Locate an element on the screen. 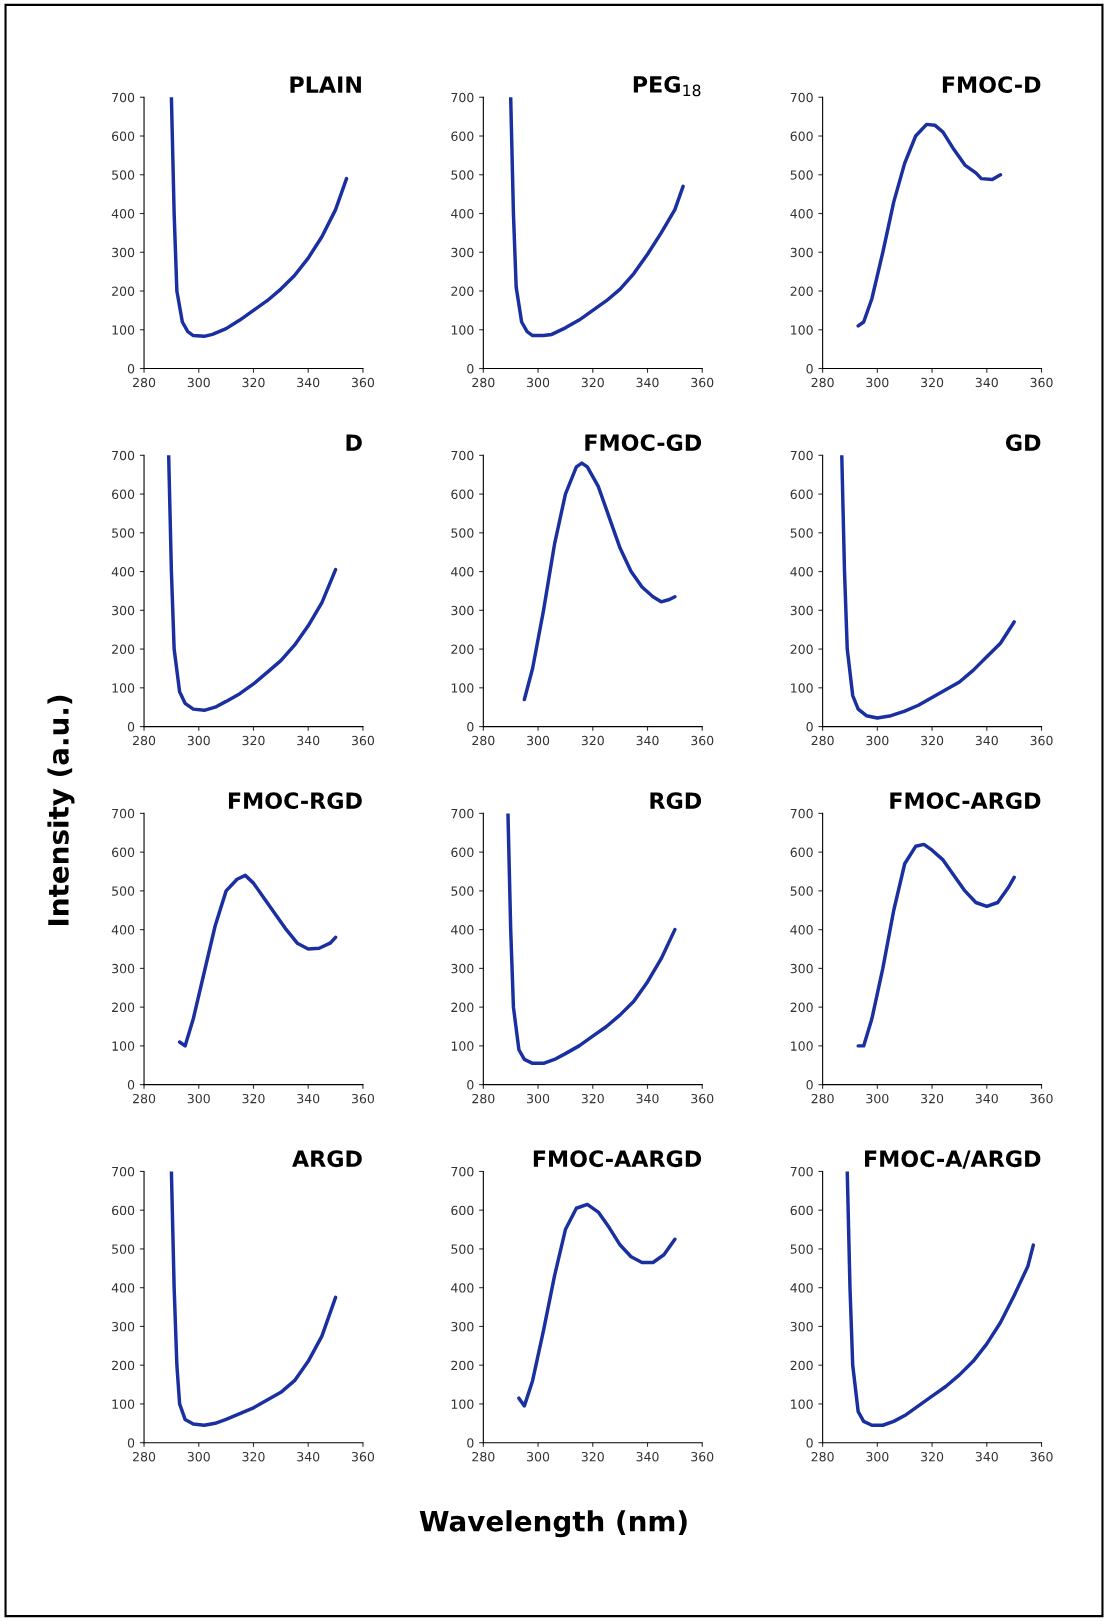 This screenshot has width=1108, height=1621. chart-title: FMOC-D is located at coordinates (991, 84).